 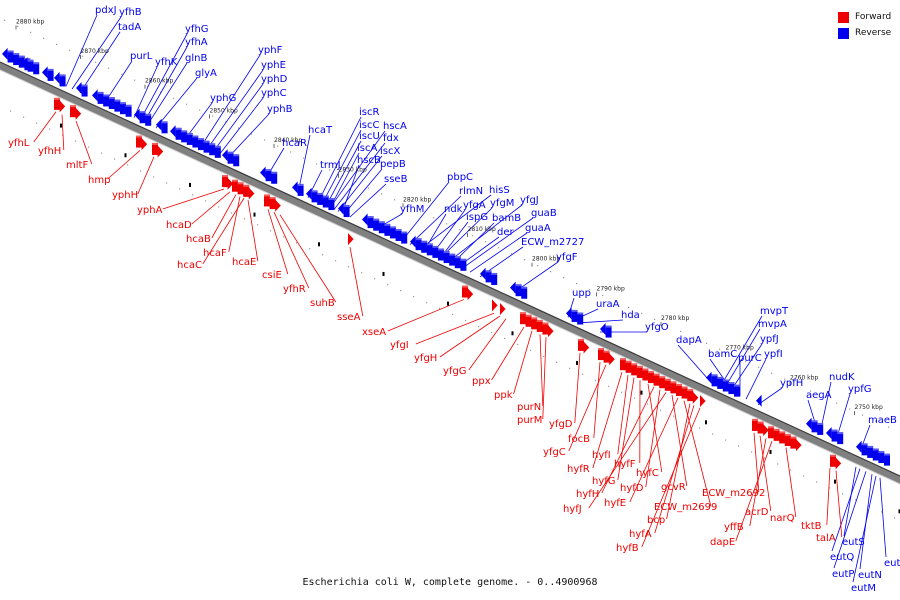 I want to click on gene-label: ypfJ, so click(x=769, y=339).